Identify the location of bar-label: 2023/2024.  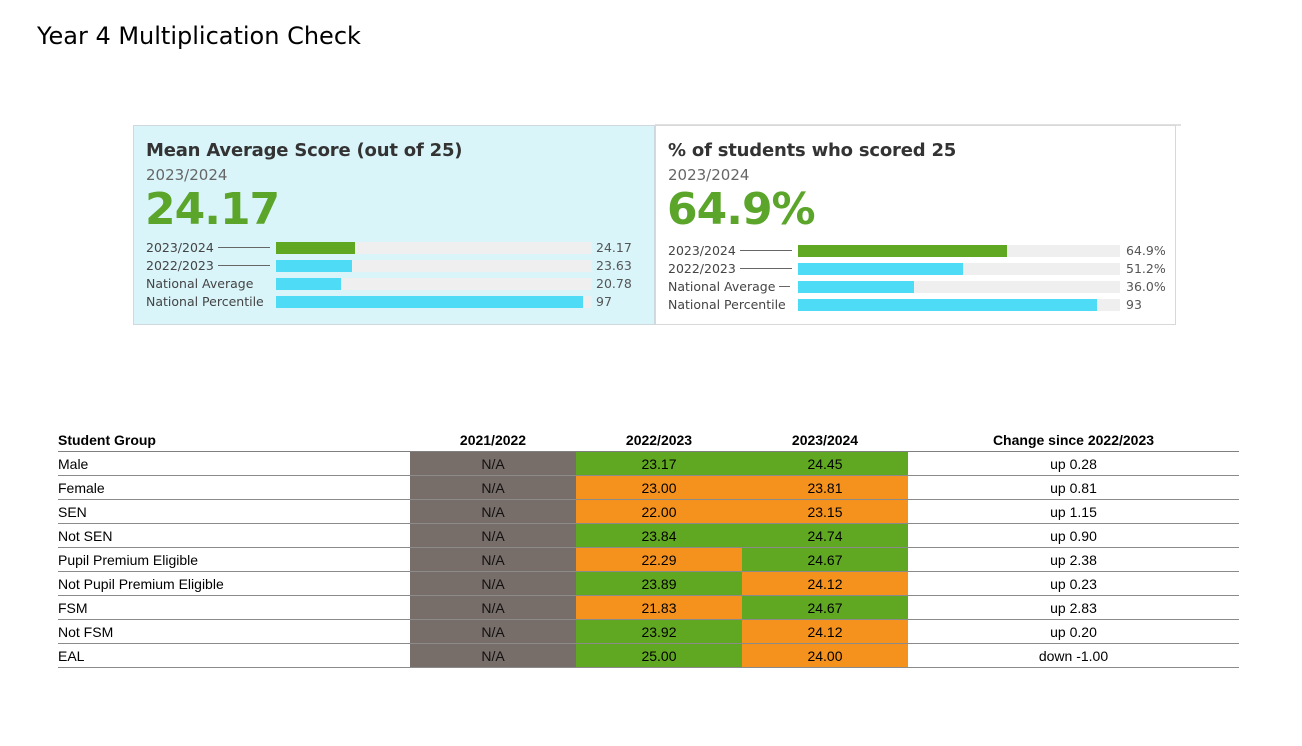
(182, 247).